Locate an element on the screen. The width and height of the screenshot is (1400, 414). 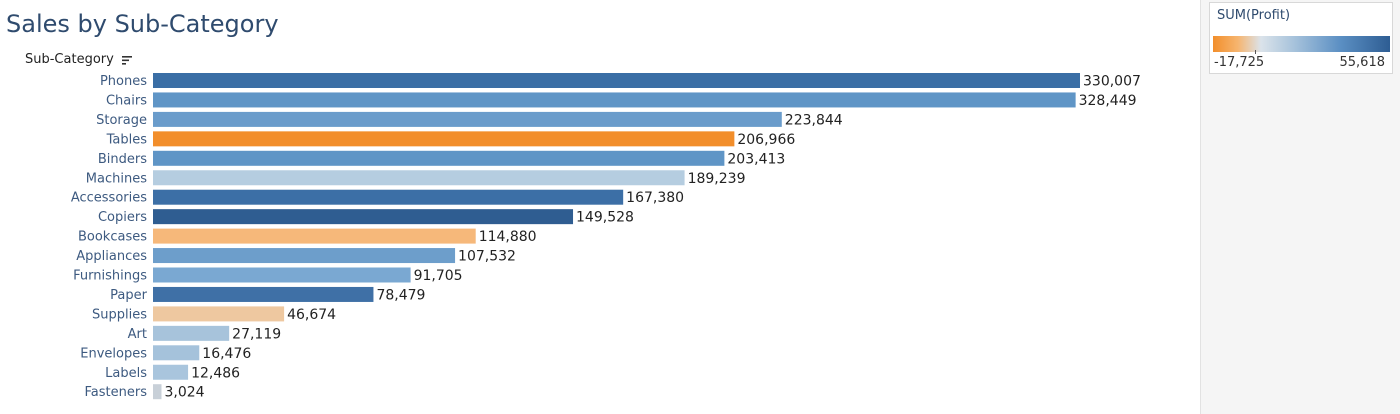
value-label: 3,024 is located at coordinates (184, 393).